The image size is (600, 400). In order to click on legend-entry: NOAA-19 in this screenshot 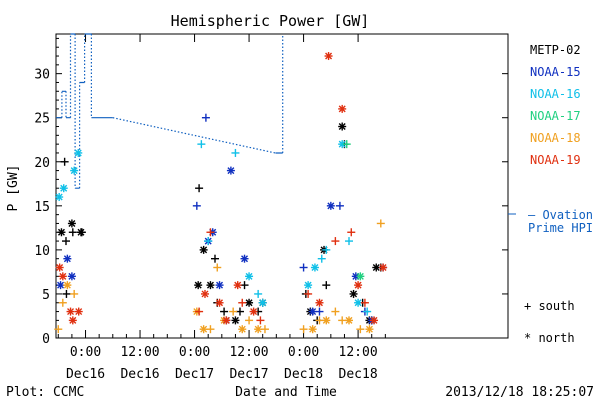, I will do `click(555, 160)`.